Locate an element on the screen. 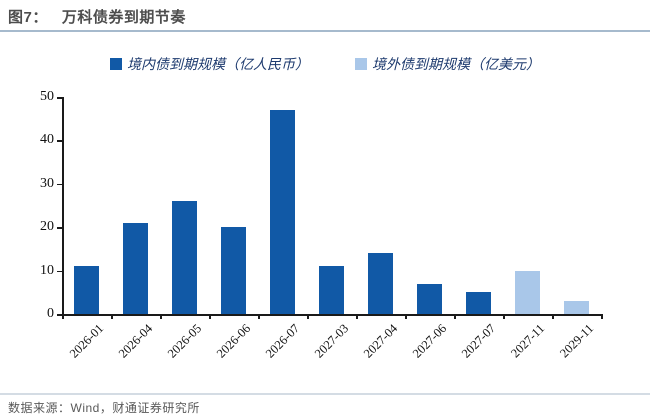 The height and width of the screenshot is (419, 650). y-axis-tick-label: 20 is located at coordinates (47, 227).